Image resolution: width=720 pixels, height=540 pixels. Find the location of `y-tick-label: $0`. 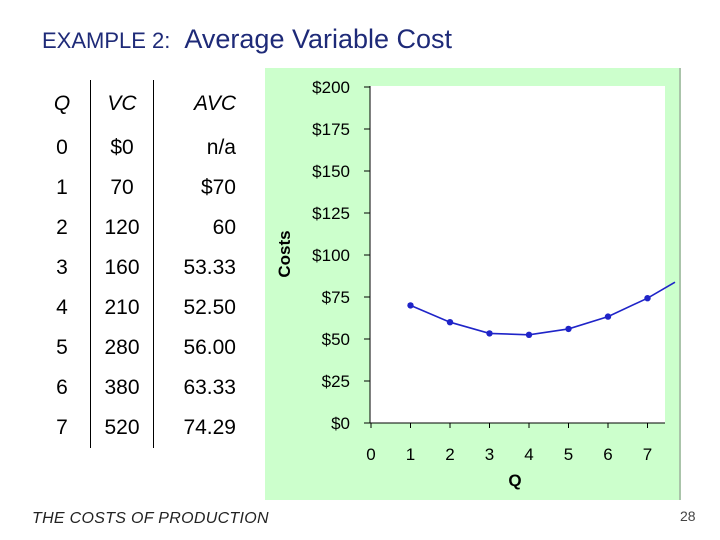

y-tick-label: $0 is located at coordinates (340, 423).